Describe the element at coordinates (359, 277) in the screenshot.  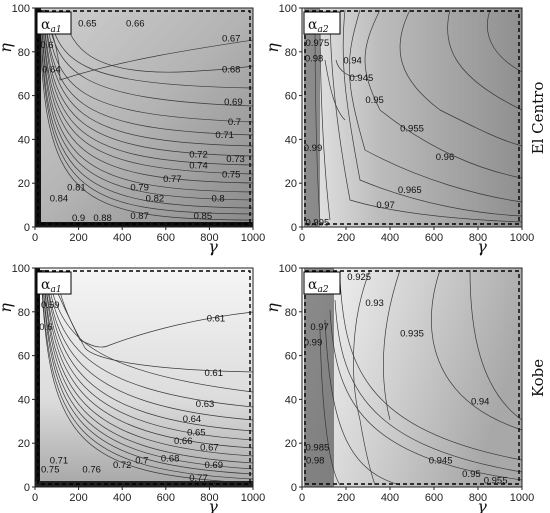
I see `contour-label: 0.925` at that location.